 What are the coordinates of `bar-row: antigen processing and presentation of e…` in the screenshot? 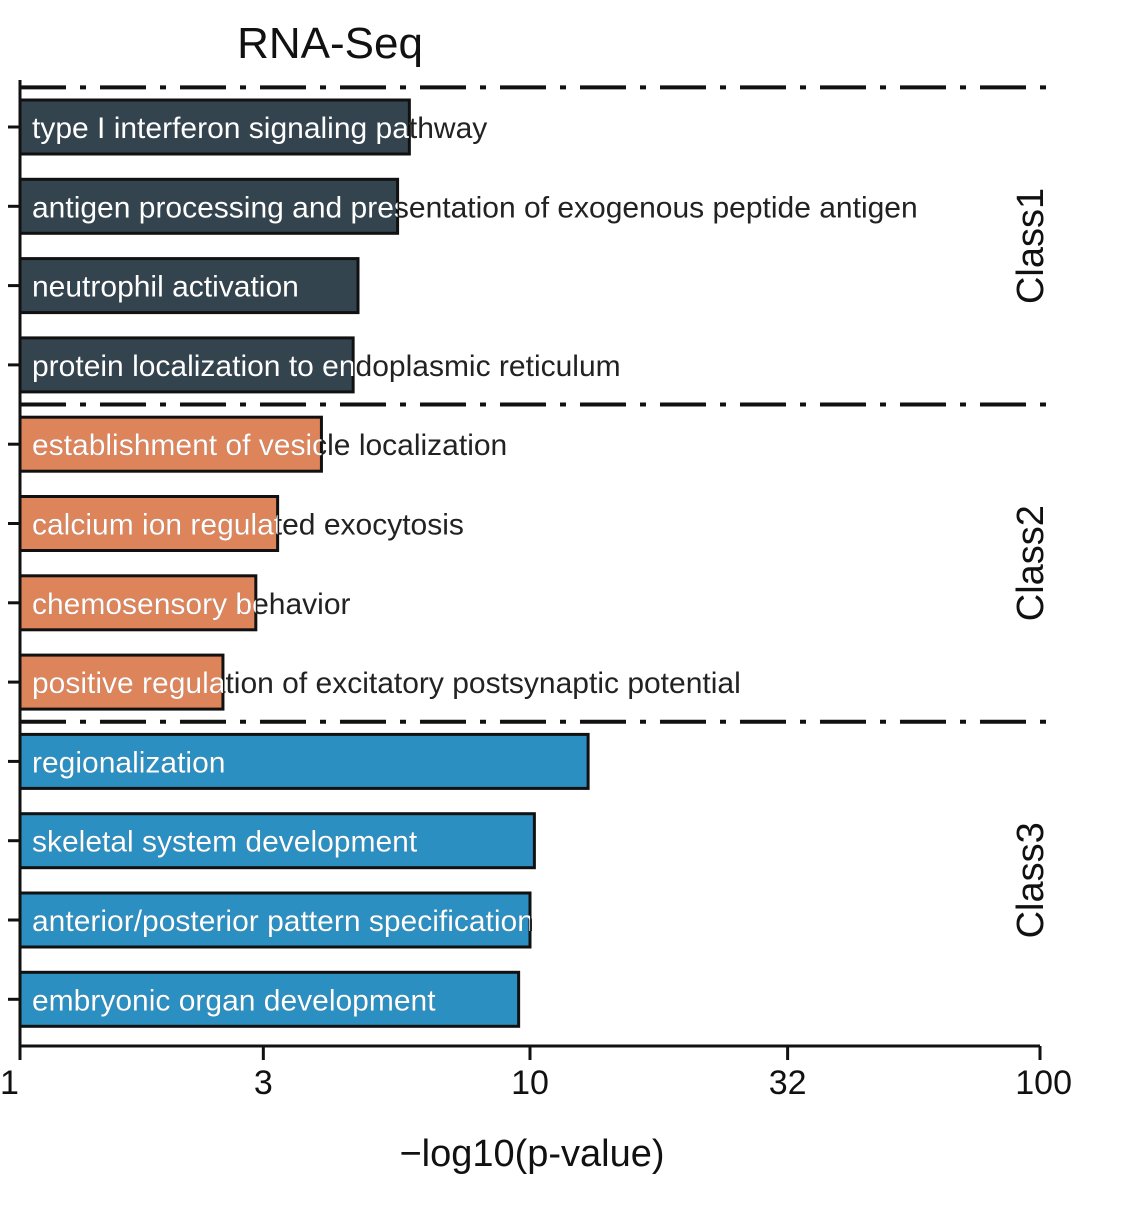 It's located at (468, 206).